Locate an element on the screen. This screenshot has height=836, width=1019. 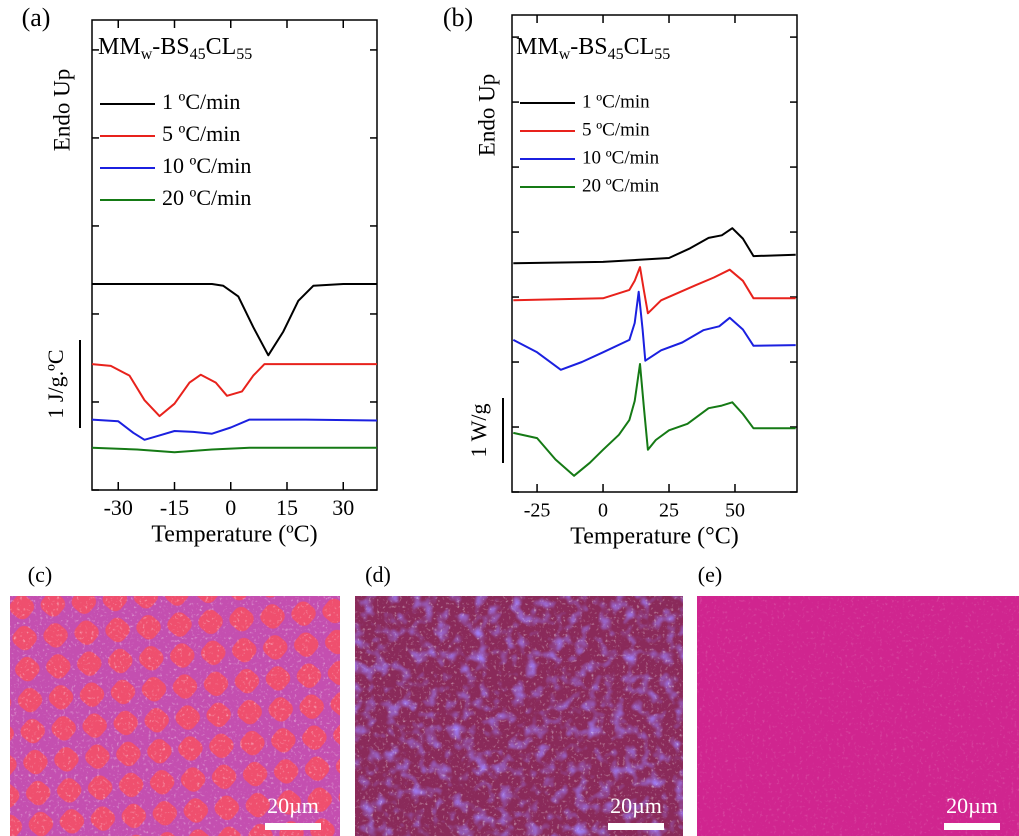
panel-label: (b) is located at coordinates (458, 17).